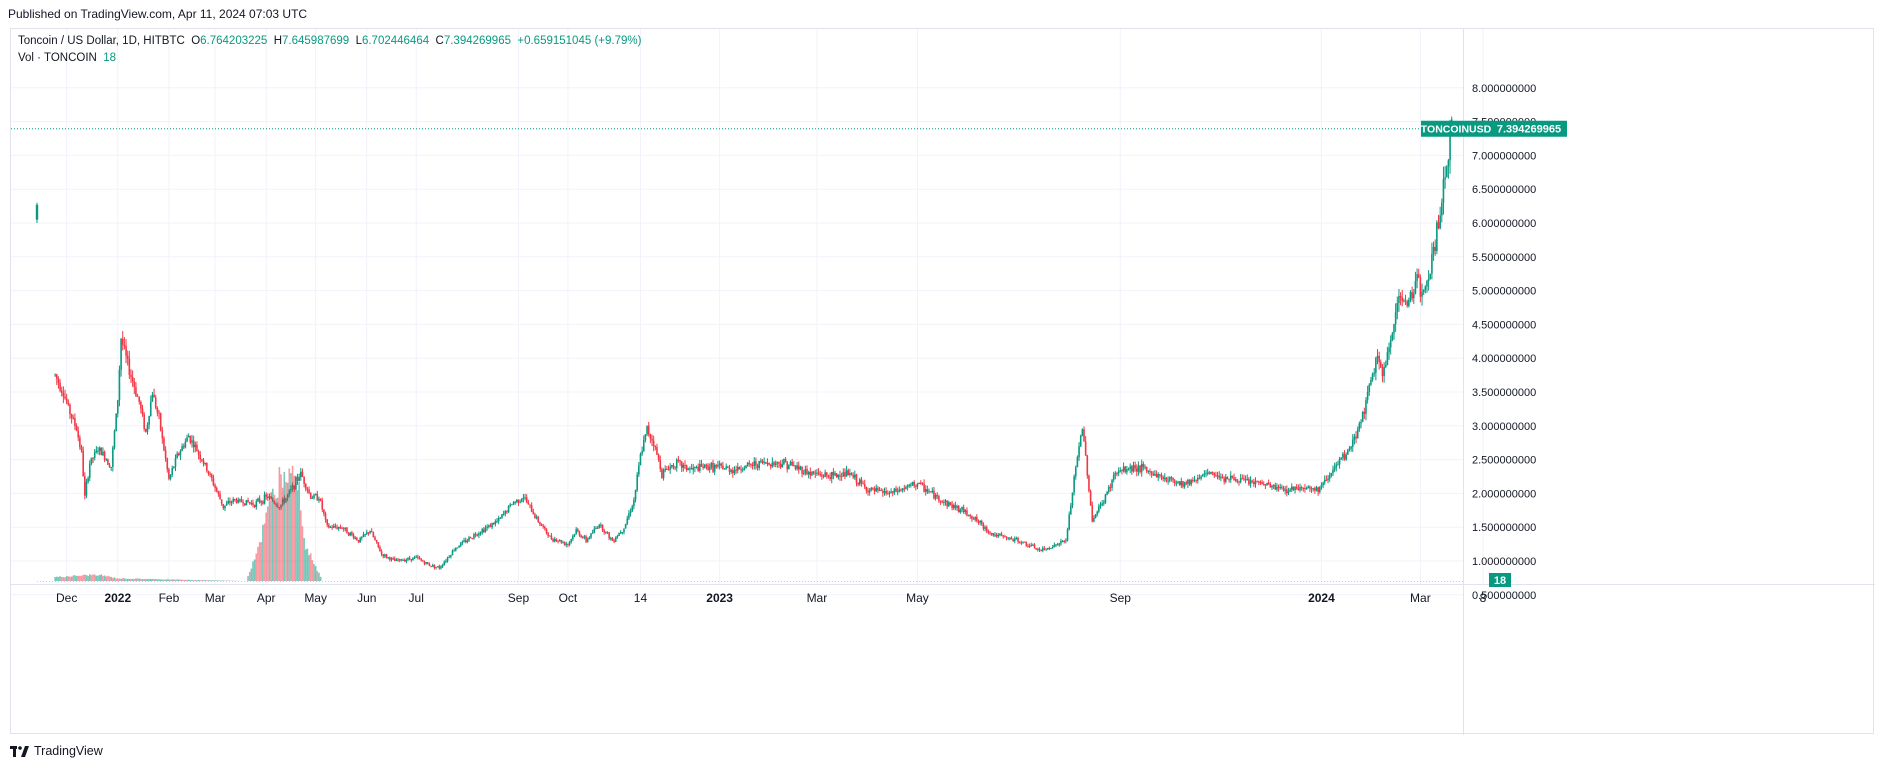  What do you see at coordinates (20, 751) in the screenshot?
I see `tradingview-logo-icon` at bounding box center [20, 751].